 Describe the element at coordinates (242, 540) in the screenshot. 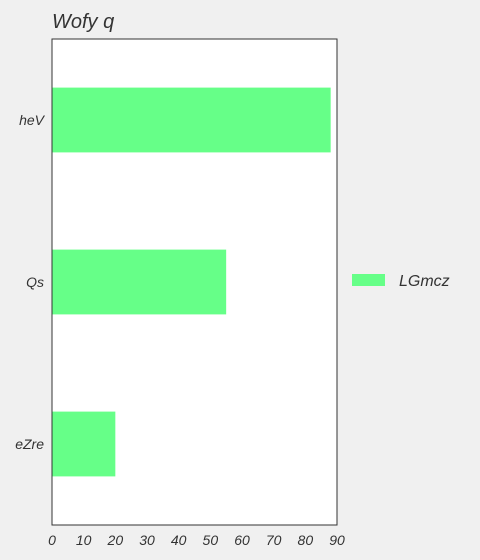

I see `x-tick-label: 60` at that location.